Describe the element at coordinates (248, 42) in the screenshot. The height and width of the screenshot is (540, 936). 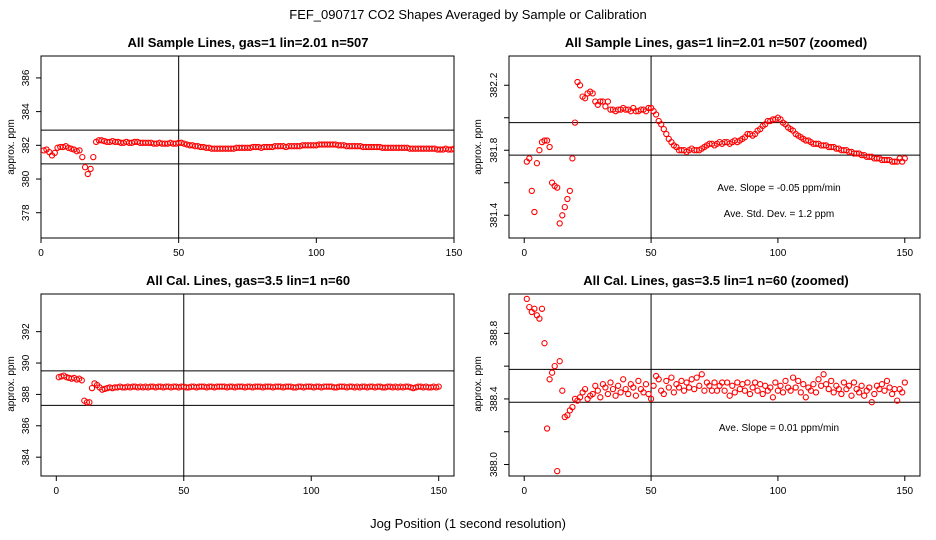
I see `panel-title: All Sample Lines, gas=1 lin=2.01 n=507` at that location.